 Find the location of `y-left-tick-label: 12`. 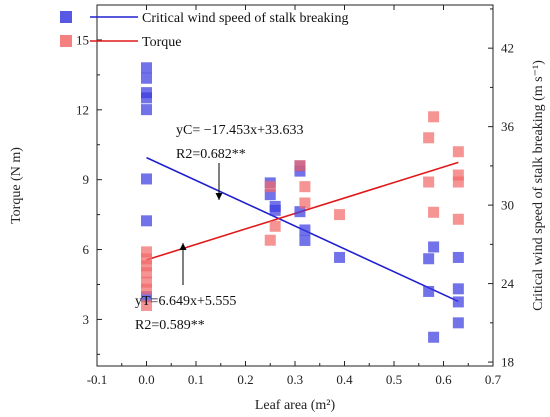

y-left-tick-label: 12 is located at coordinates (82, 109).